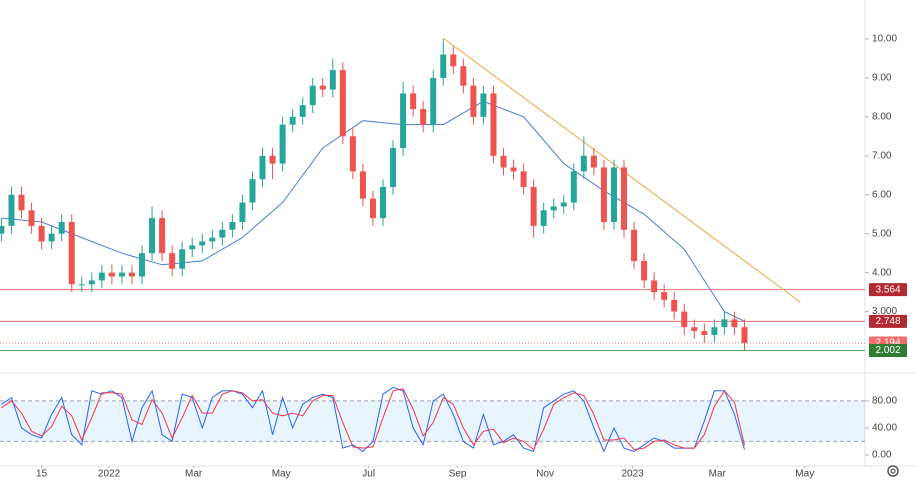  I want to click on y-tick-label: 7.00, so click(882, 155).